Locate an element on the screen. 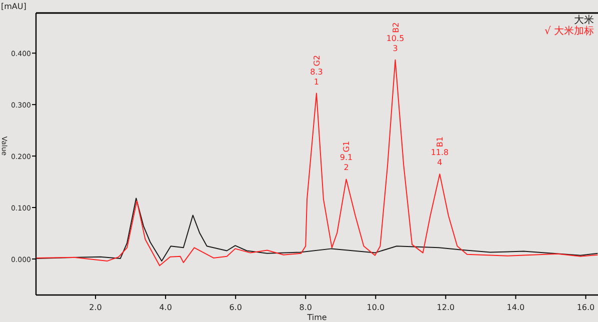  x-tick-label: 16.0 is located at coordinates (585, 307).